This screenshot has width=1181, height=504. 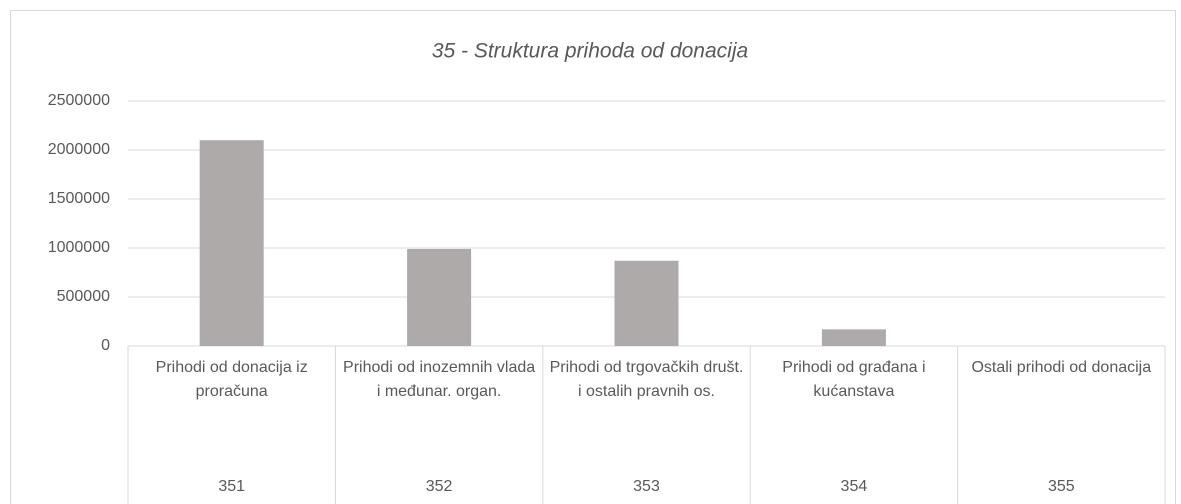 I want to click on chart-title: 35 - Struktura prihoda od donacija, so click(x=590, y=51).